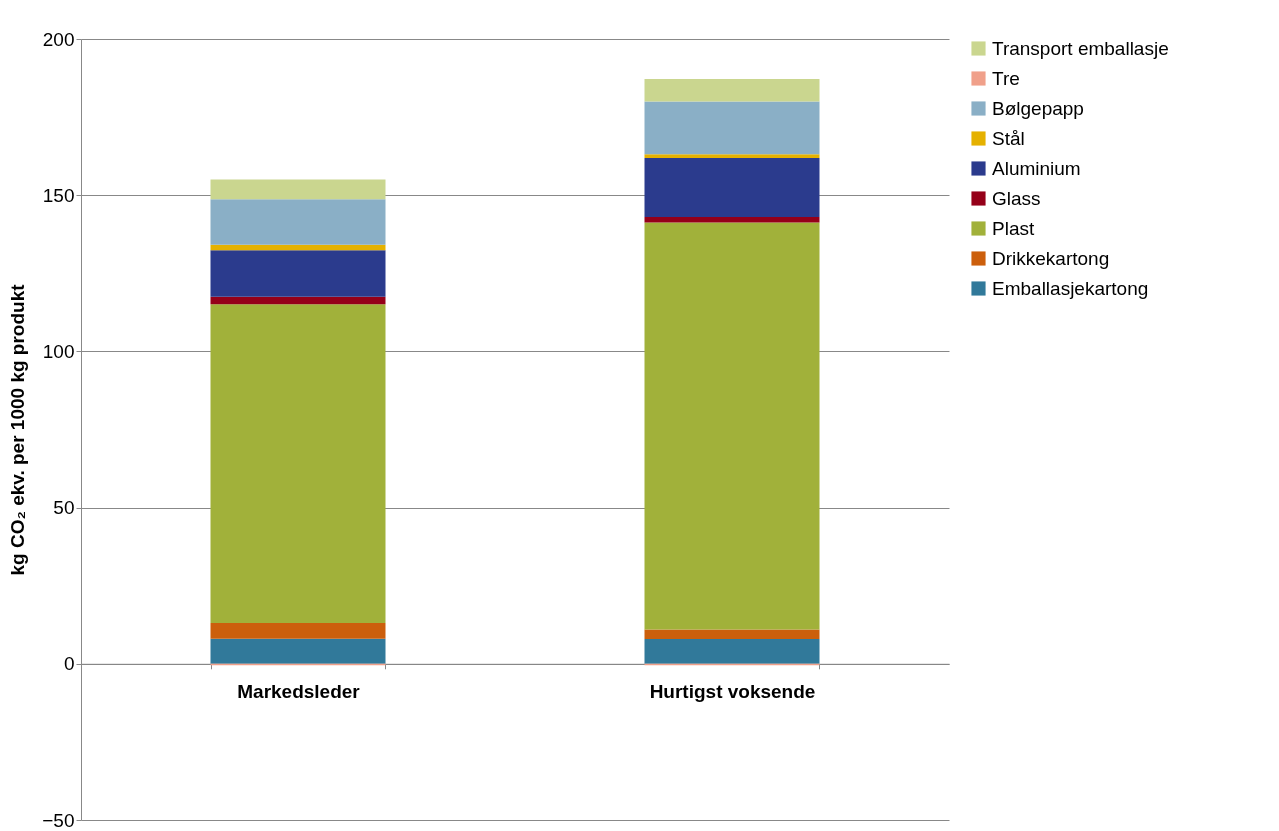 The height and width of the screenshot is (831, 1279). I want to click on y-tick-label: −50, so click(58, 820).